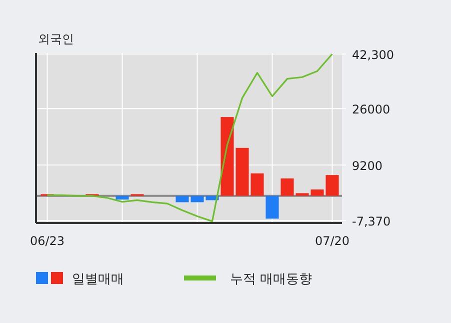 The width and height of the screenshot is (451, 323). What do you see at coordinates (47, 241) in the screenshot?
I see `x-tick-label: 06/23` at bounding box center [47, 241].